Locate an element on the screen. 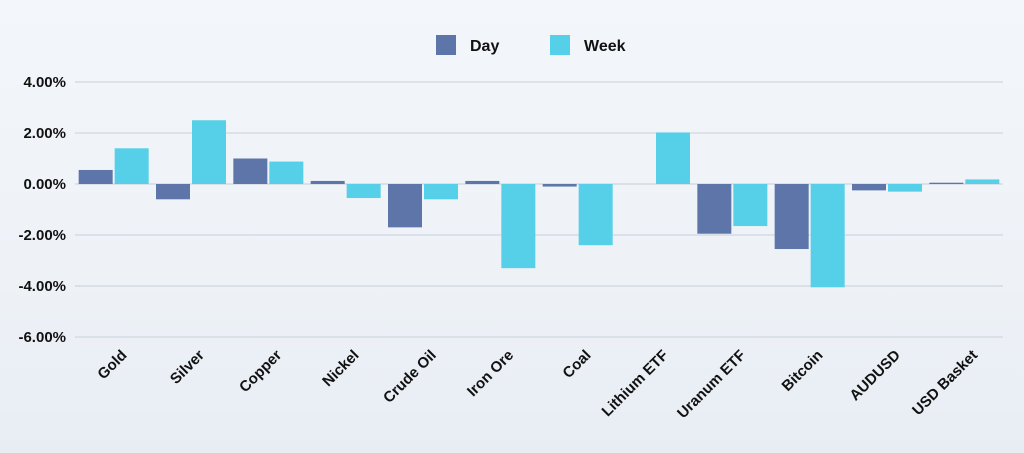 The height and width of the screenshot is (453, 1024). legend-label-week: Week is located at coordinates (605, 46).